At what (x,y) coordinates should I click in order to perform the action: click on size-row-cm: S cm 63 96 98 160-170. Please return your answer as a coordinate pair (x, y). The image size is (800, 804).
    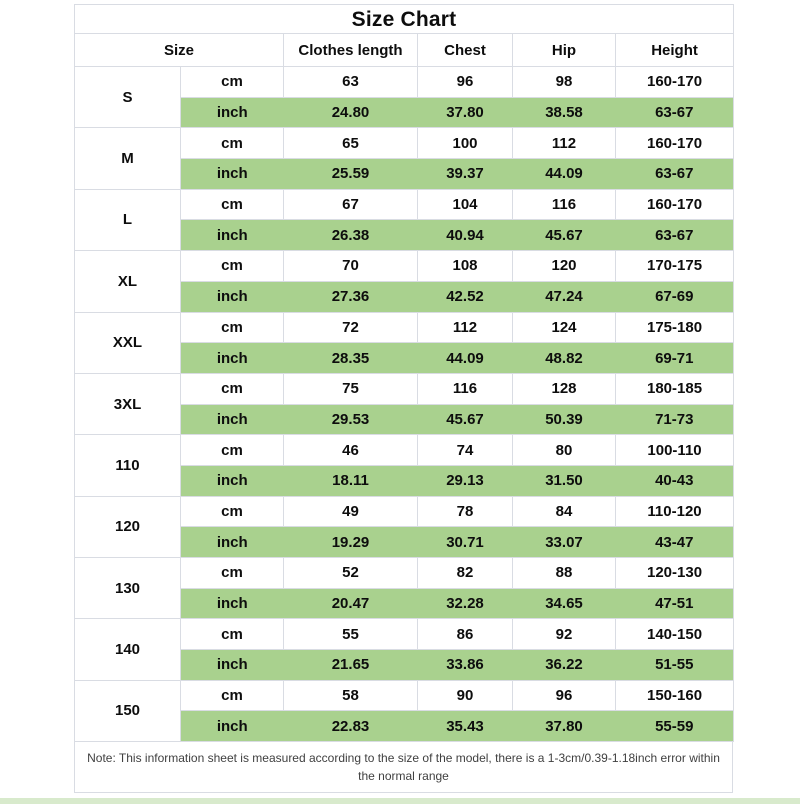
    Looking at the image, I should click on (404, 97).